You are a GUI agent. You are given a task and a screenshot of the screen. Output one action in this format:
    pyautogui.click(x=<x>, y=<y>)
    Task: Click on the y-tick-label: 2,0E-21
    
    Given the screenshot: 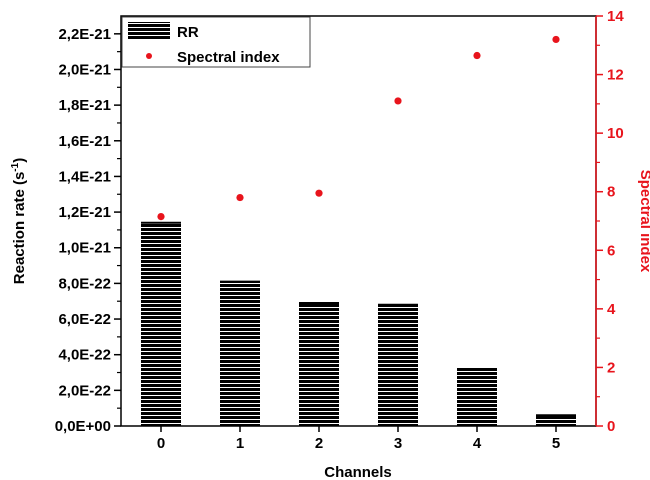 What is the action you would take?
    pyautogui.click(x=84, y=69)
    